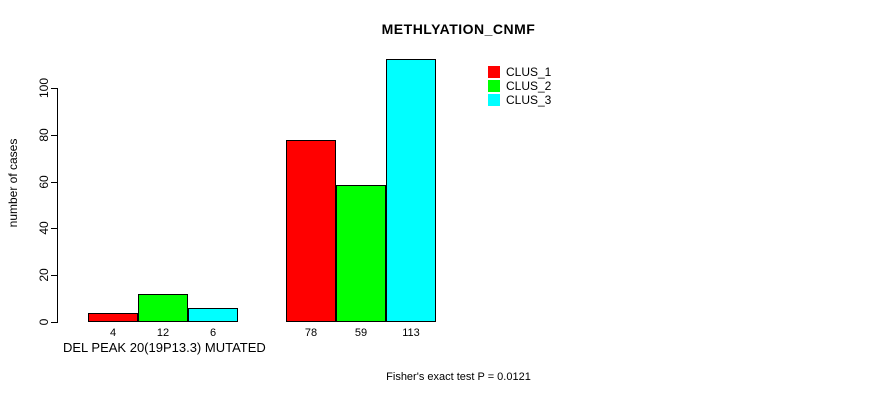  I want to click on bar-value-label: 6, so click(213, 333).